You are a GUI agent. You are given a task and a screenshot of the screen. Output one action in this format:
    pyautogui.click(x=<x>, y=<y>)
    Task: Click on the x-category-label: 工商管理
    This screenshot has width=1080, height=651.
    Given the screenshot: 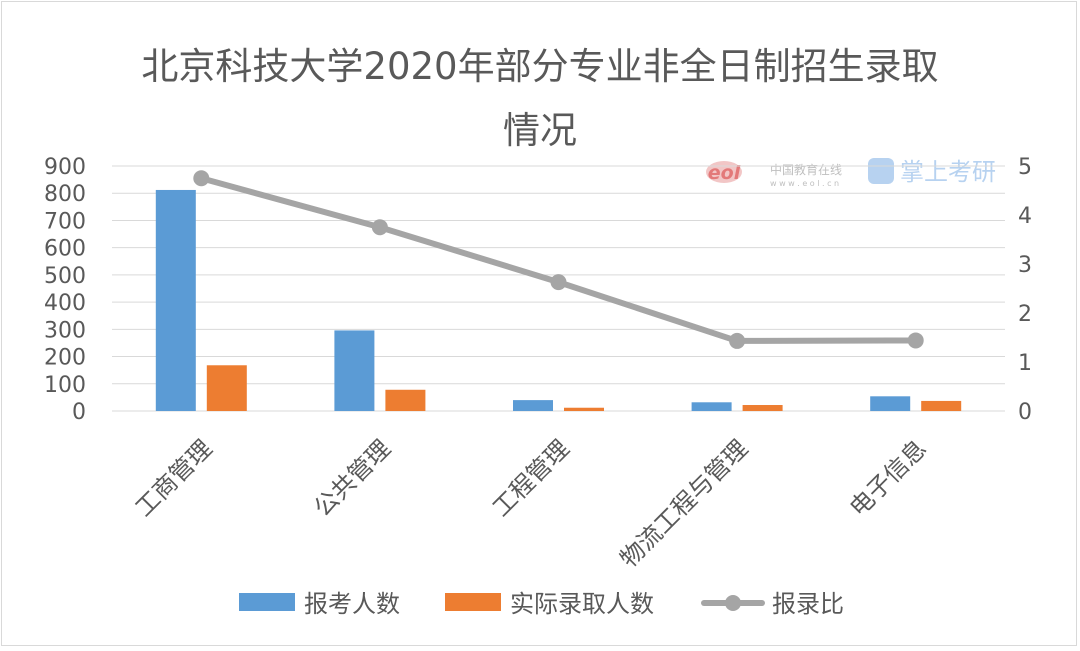 What is the action you would take?
    pyautogui.click(x=174, y=478)
    